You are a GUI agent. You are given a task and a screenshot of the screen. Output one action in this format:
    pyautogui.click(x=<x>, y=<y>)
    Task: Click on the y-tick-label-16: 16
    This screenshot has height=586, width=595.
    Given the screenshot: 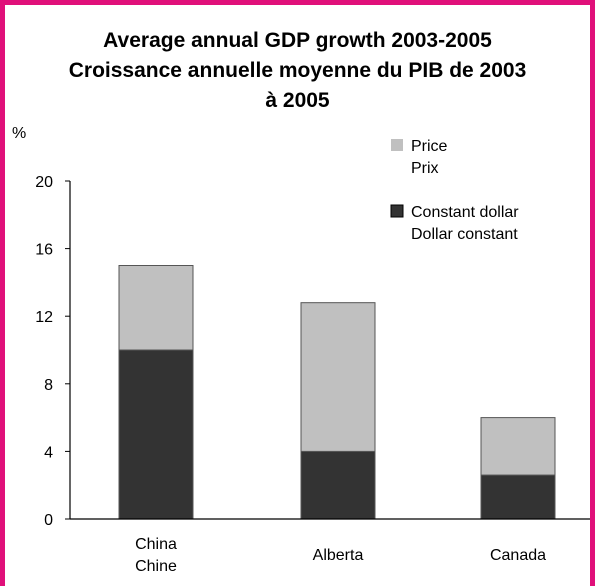 What is the action you would take?
    pyautogui.click(x=44, y=250)
    